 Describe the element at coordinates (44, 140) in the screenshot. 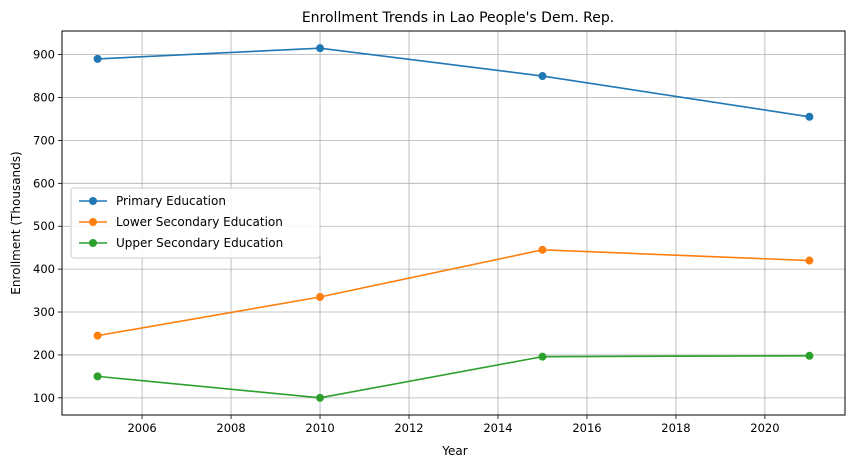

I see `y-tick-label: 700` at that location.